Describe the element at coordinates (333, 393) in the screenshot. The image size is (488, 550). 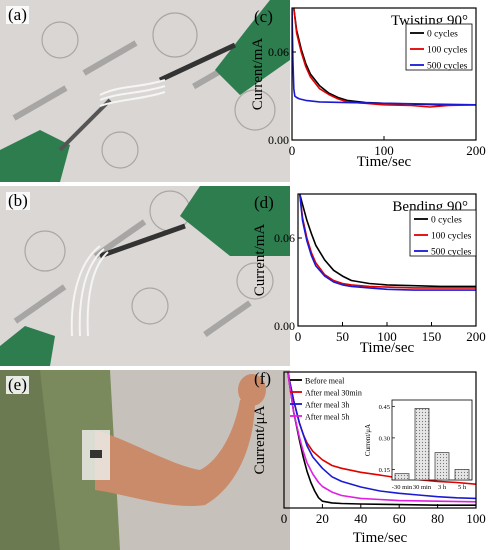
I see `legend-label-1: After meal 30min` at that location.